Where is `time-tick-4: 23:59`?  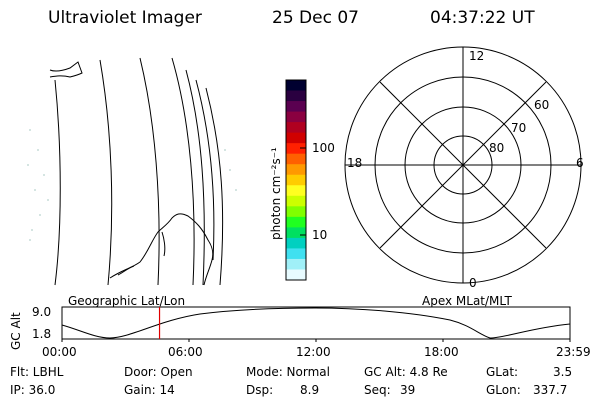
time-tick-4: 23:59 is located at coordinates (573, 352).